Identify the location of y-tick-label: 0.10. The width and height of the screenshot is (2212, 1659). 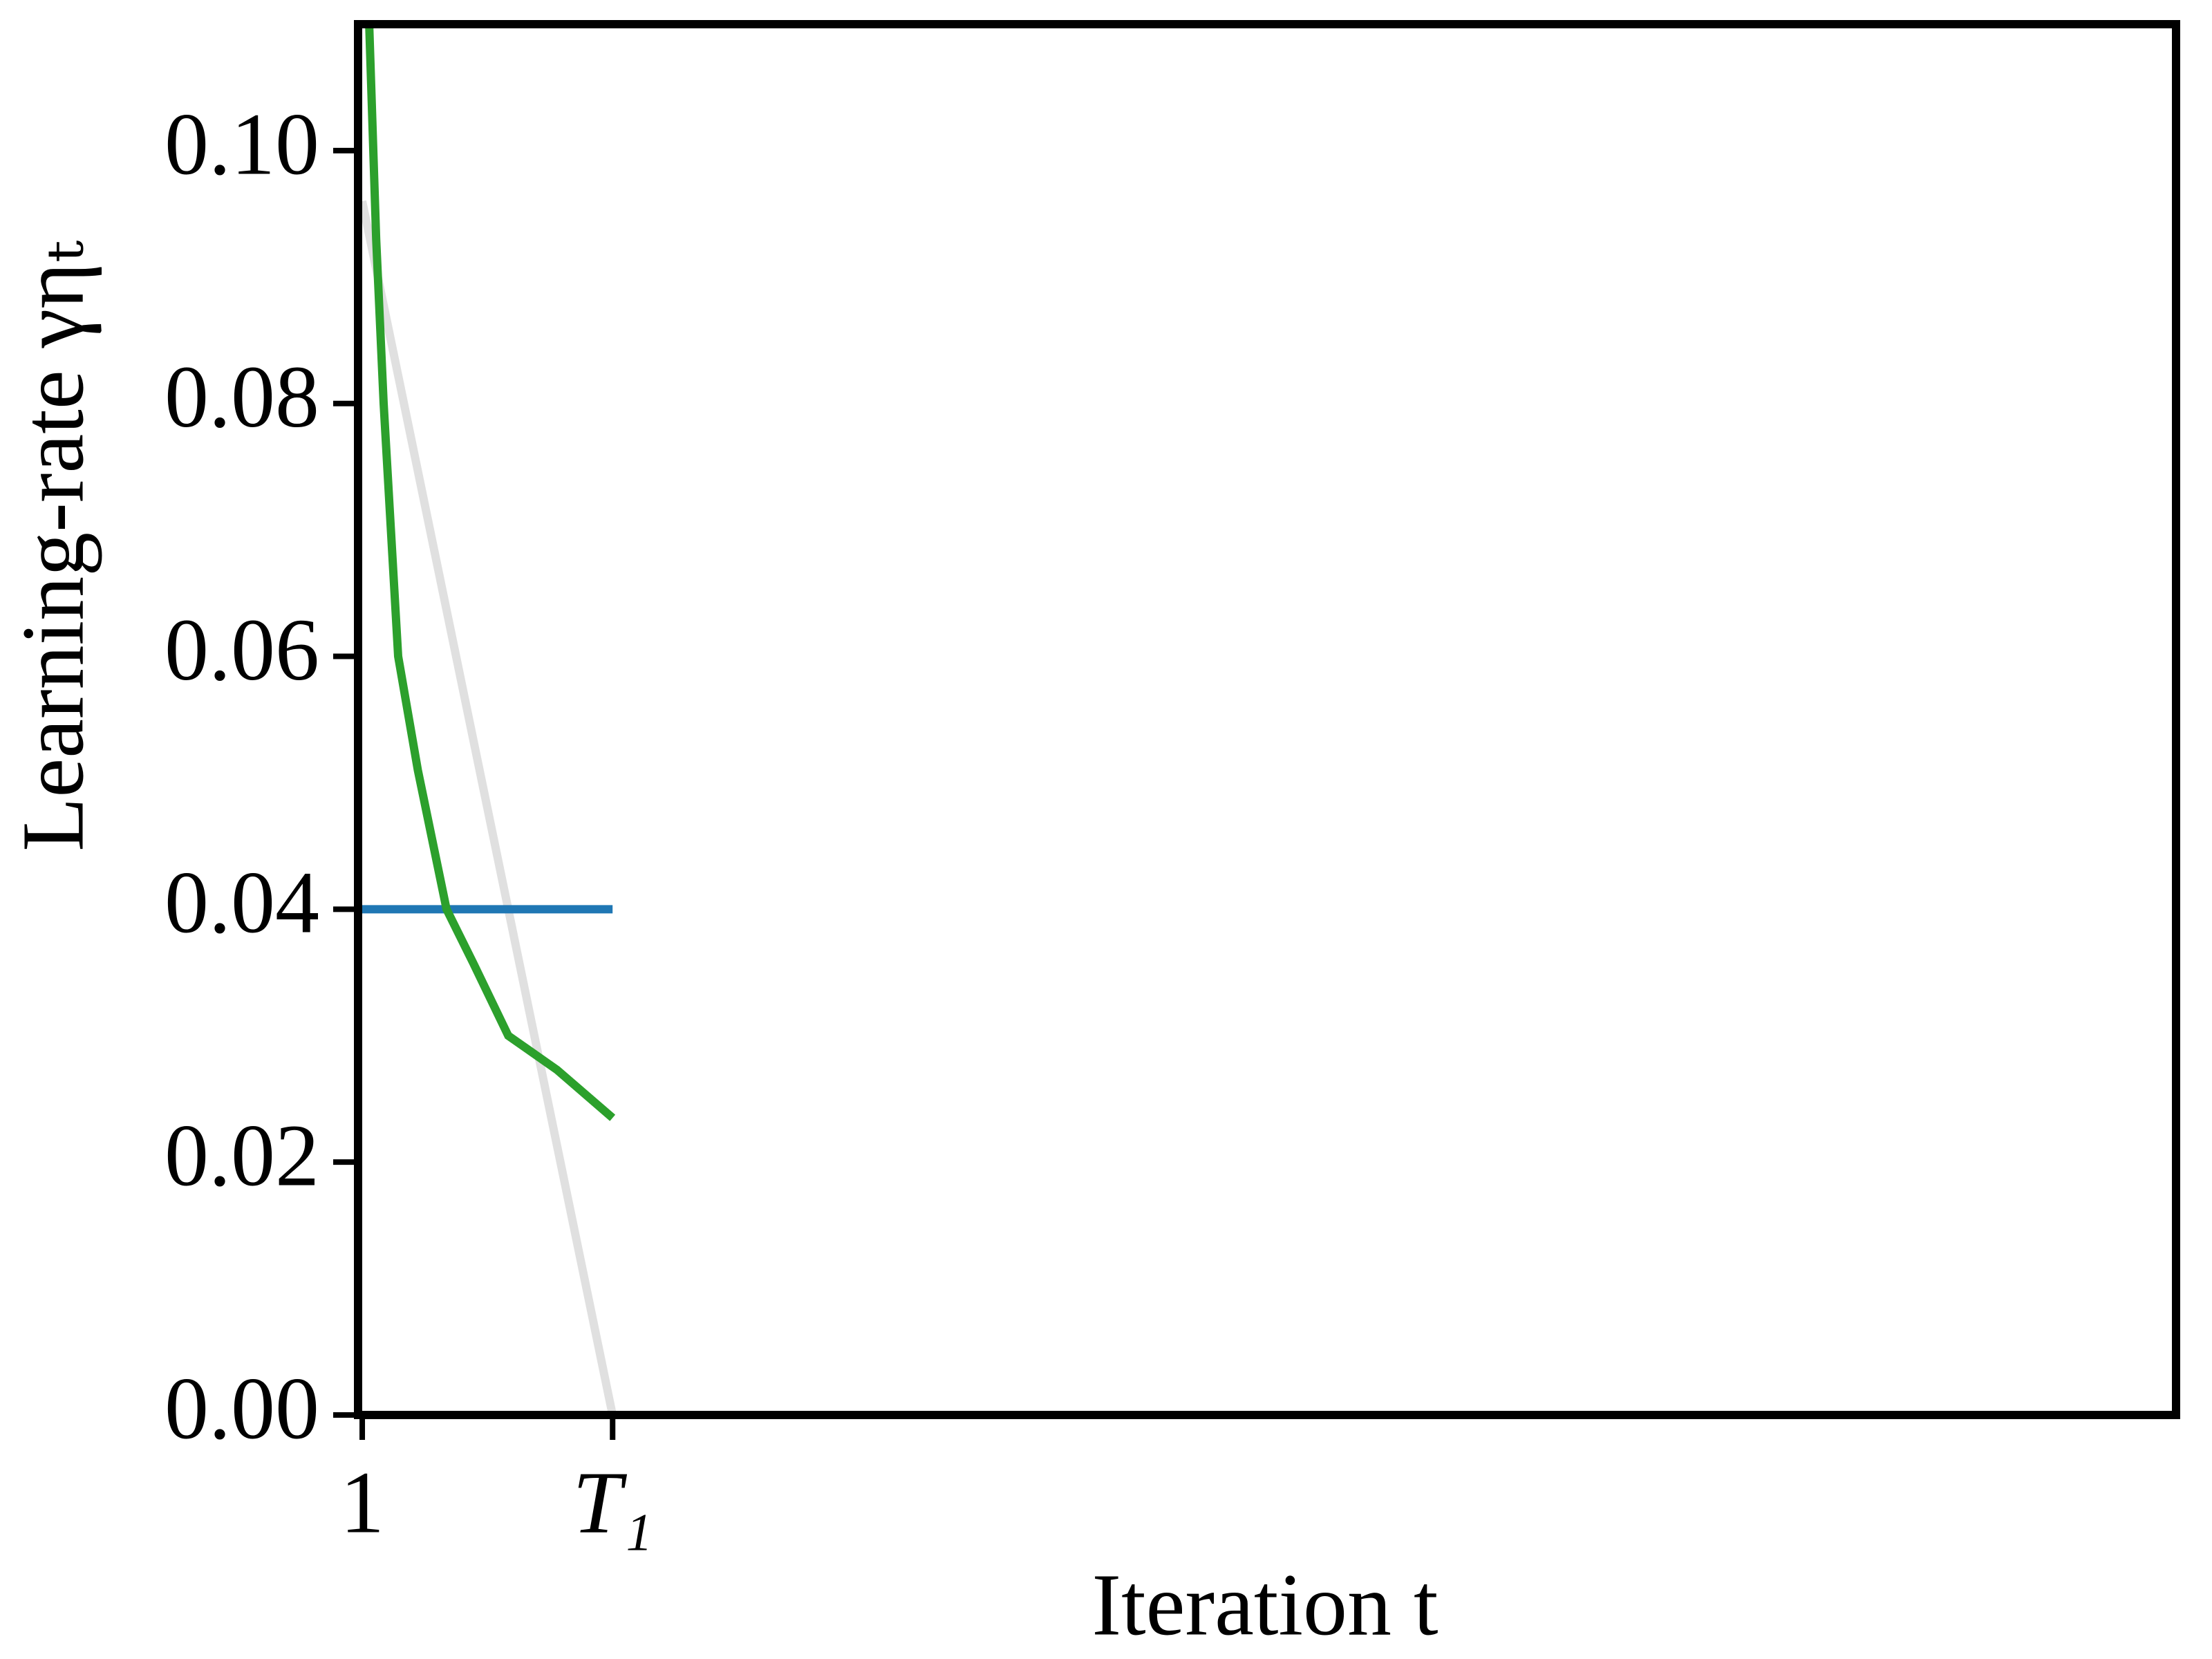
(242, 144).